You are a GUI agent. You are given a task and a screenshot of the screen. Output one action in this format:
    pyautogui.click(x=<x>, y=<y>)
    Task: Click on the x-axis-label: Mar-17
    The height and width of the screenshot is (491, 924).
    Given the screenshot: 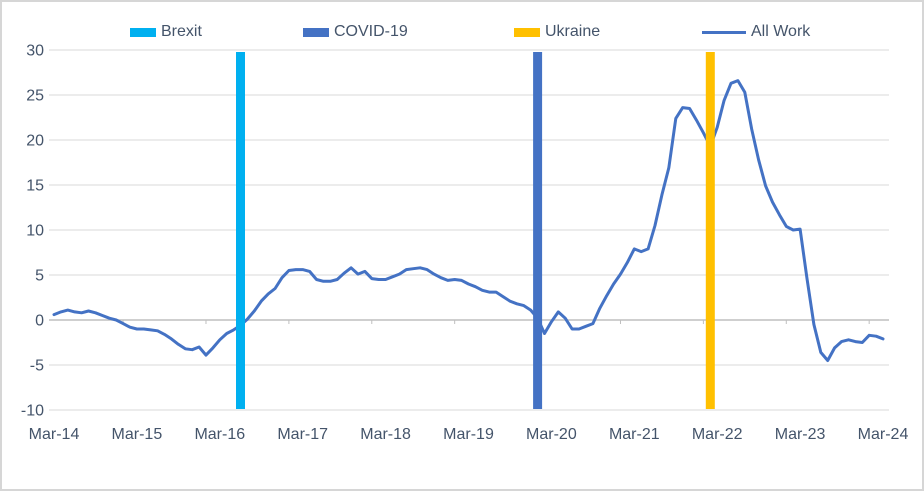 What is the action you would take?
    pyautogui.click(x=302, y=434)
    